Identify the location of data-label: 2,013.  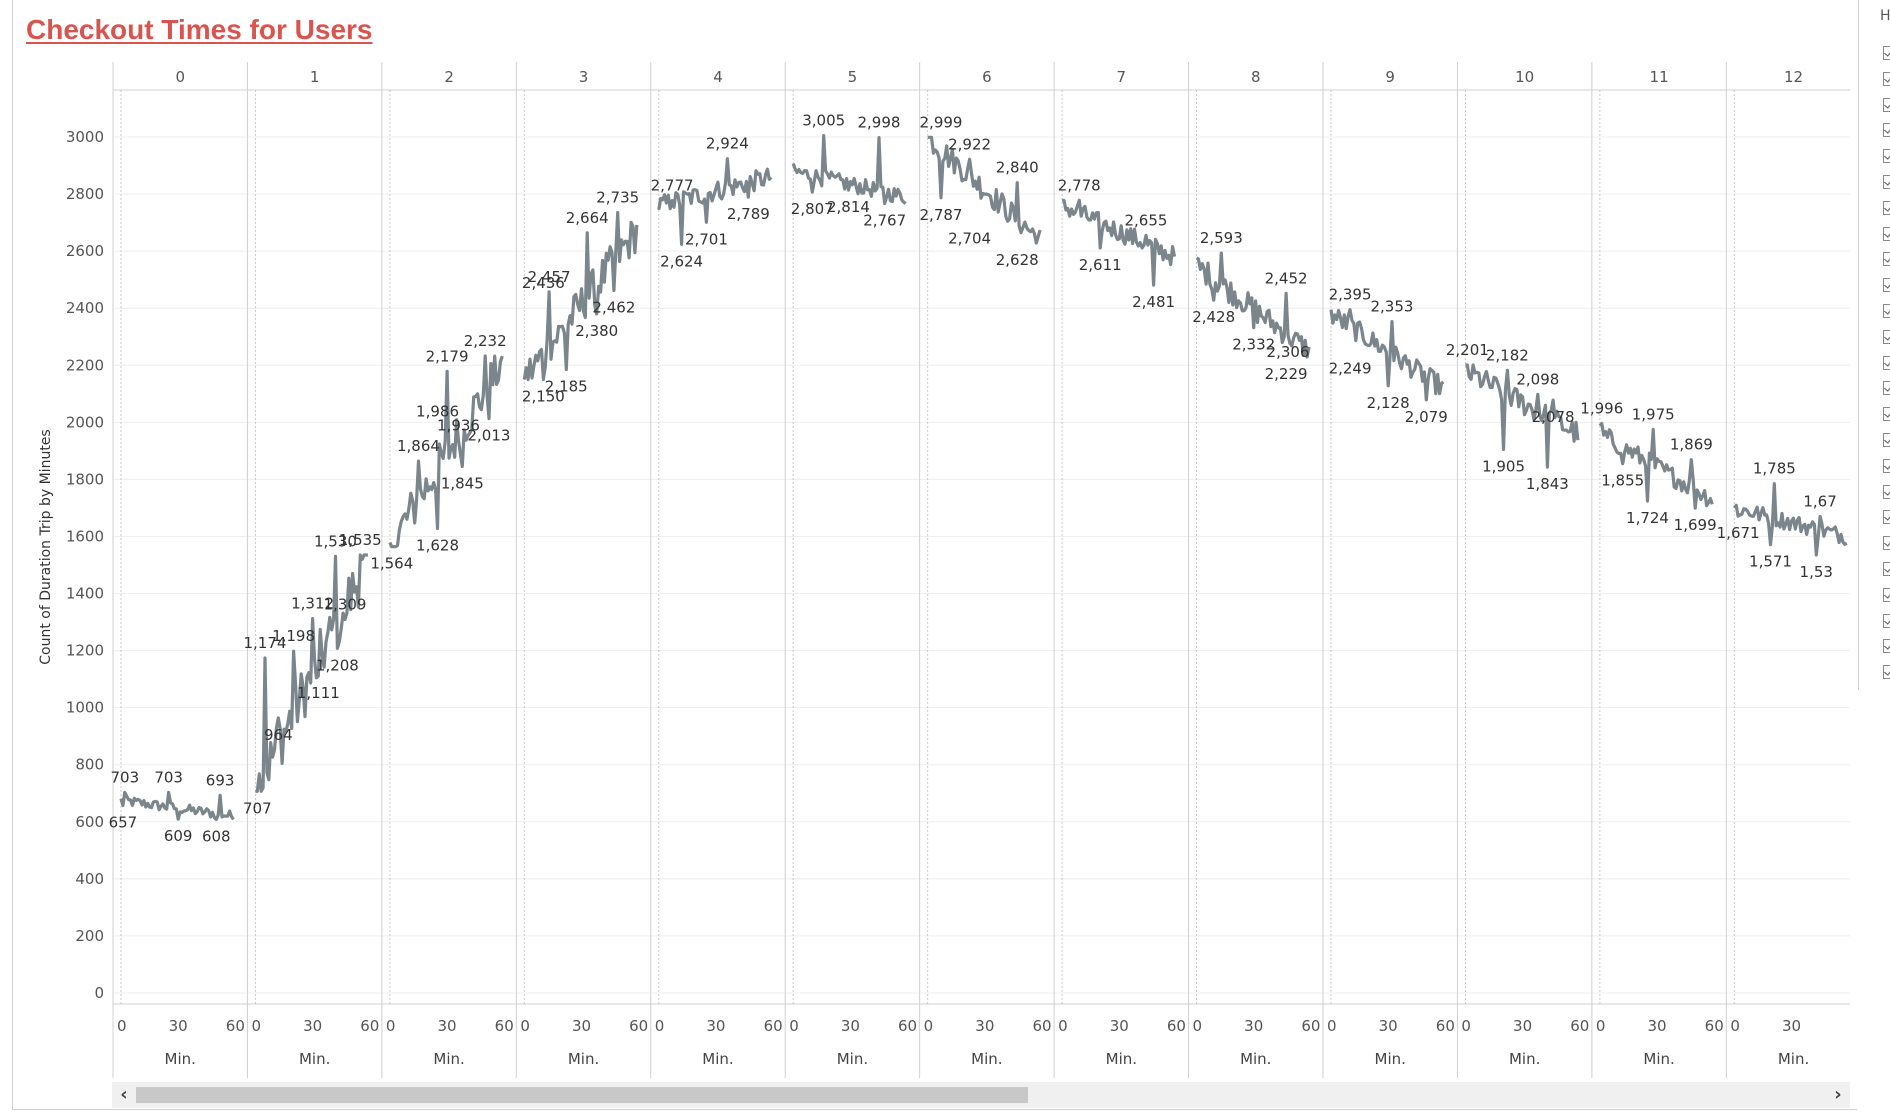
(489, 436).